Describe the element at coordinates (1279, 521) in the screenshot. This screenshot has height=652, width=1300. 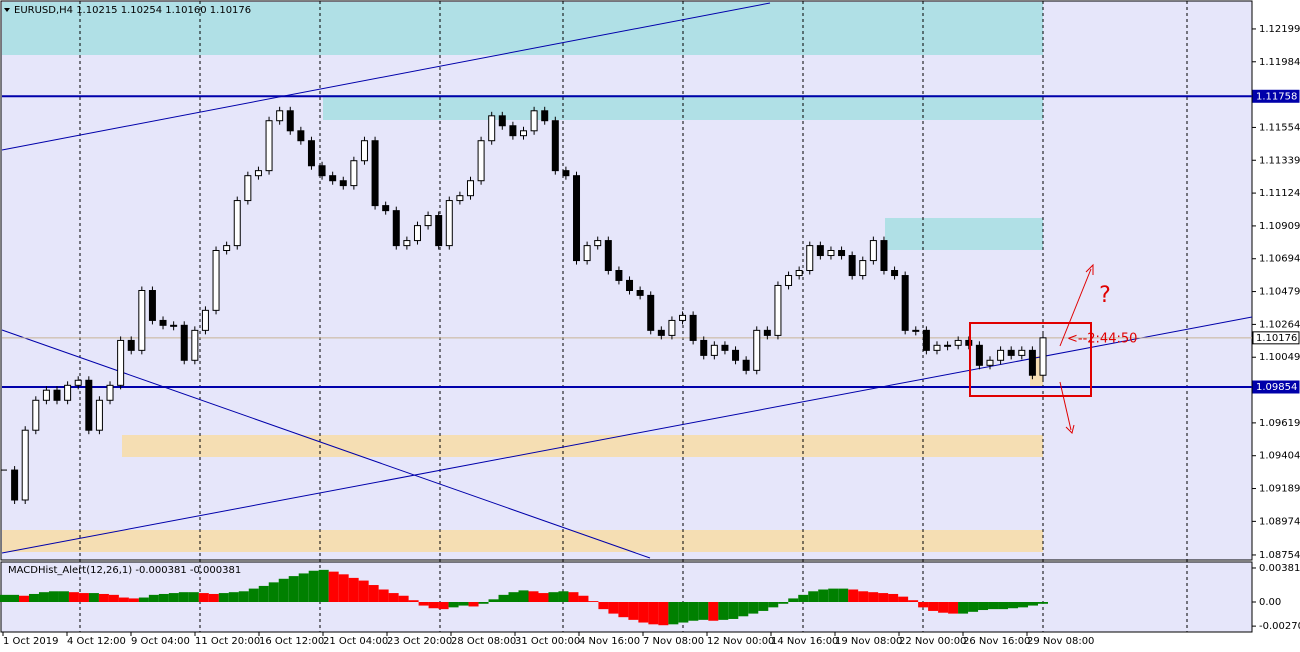
I see `y-tick-label: 1.08974` at that location.